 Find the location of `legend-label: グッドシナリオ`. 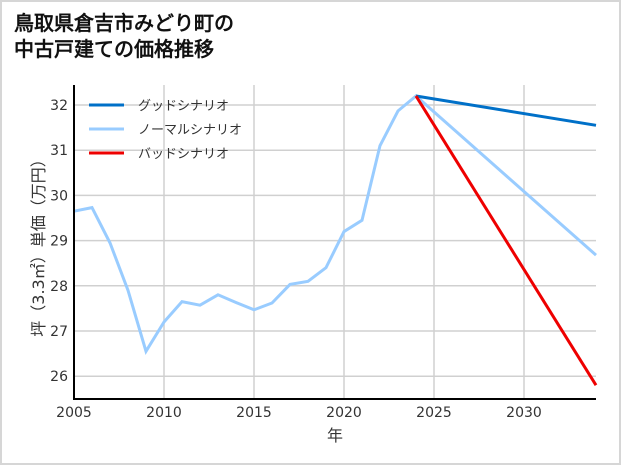

legend-label: グッドシナリオ is located at coordinates (183, 106).